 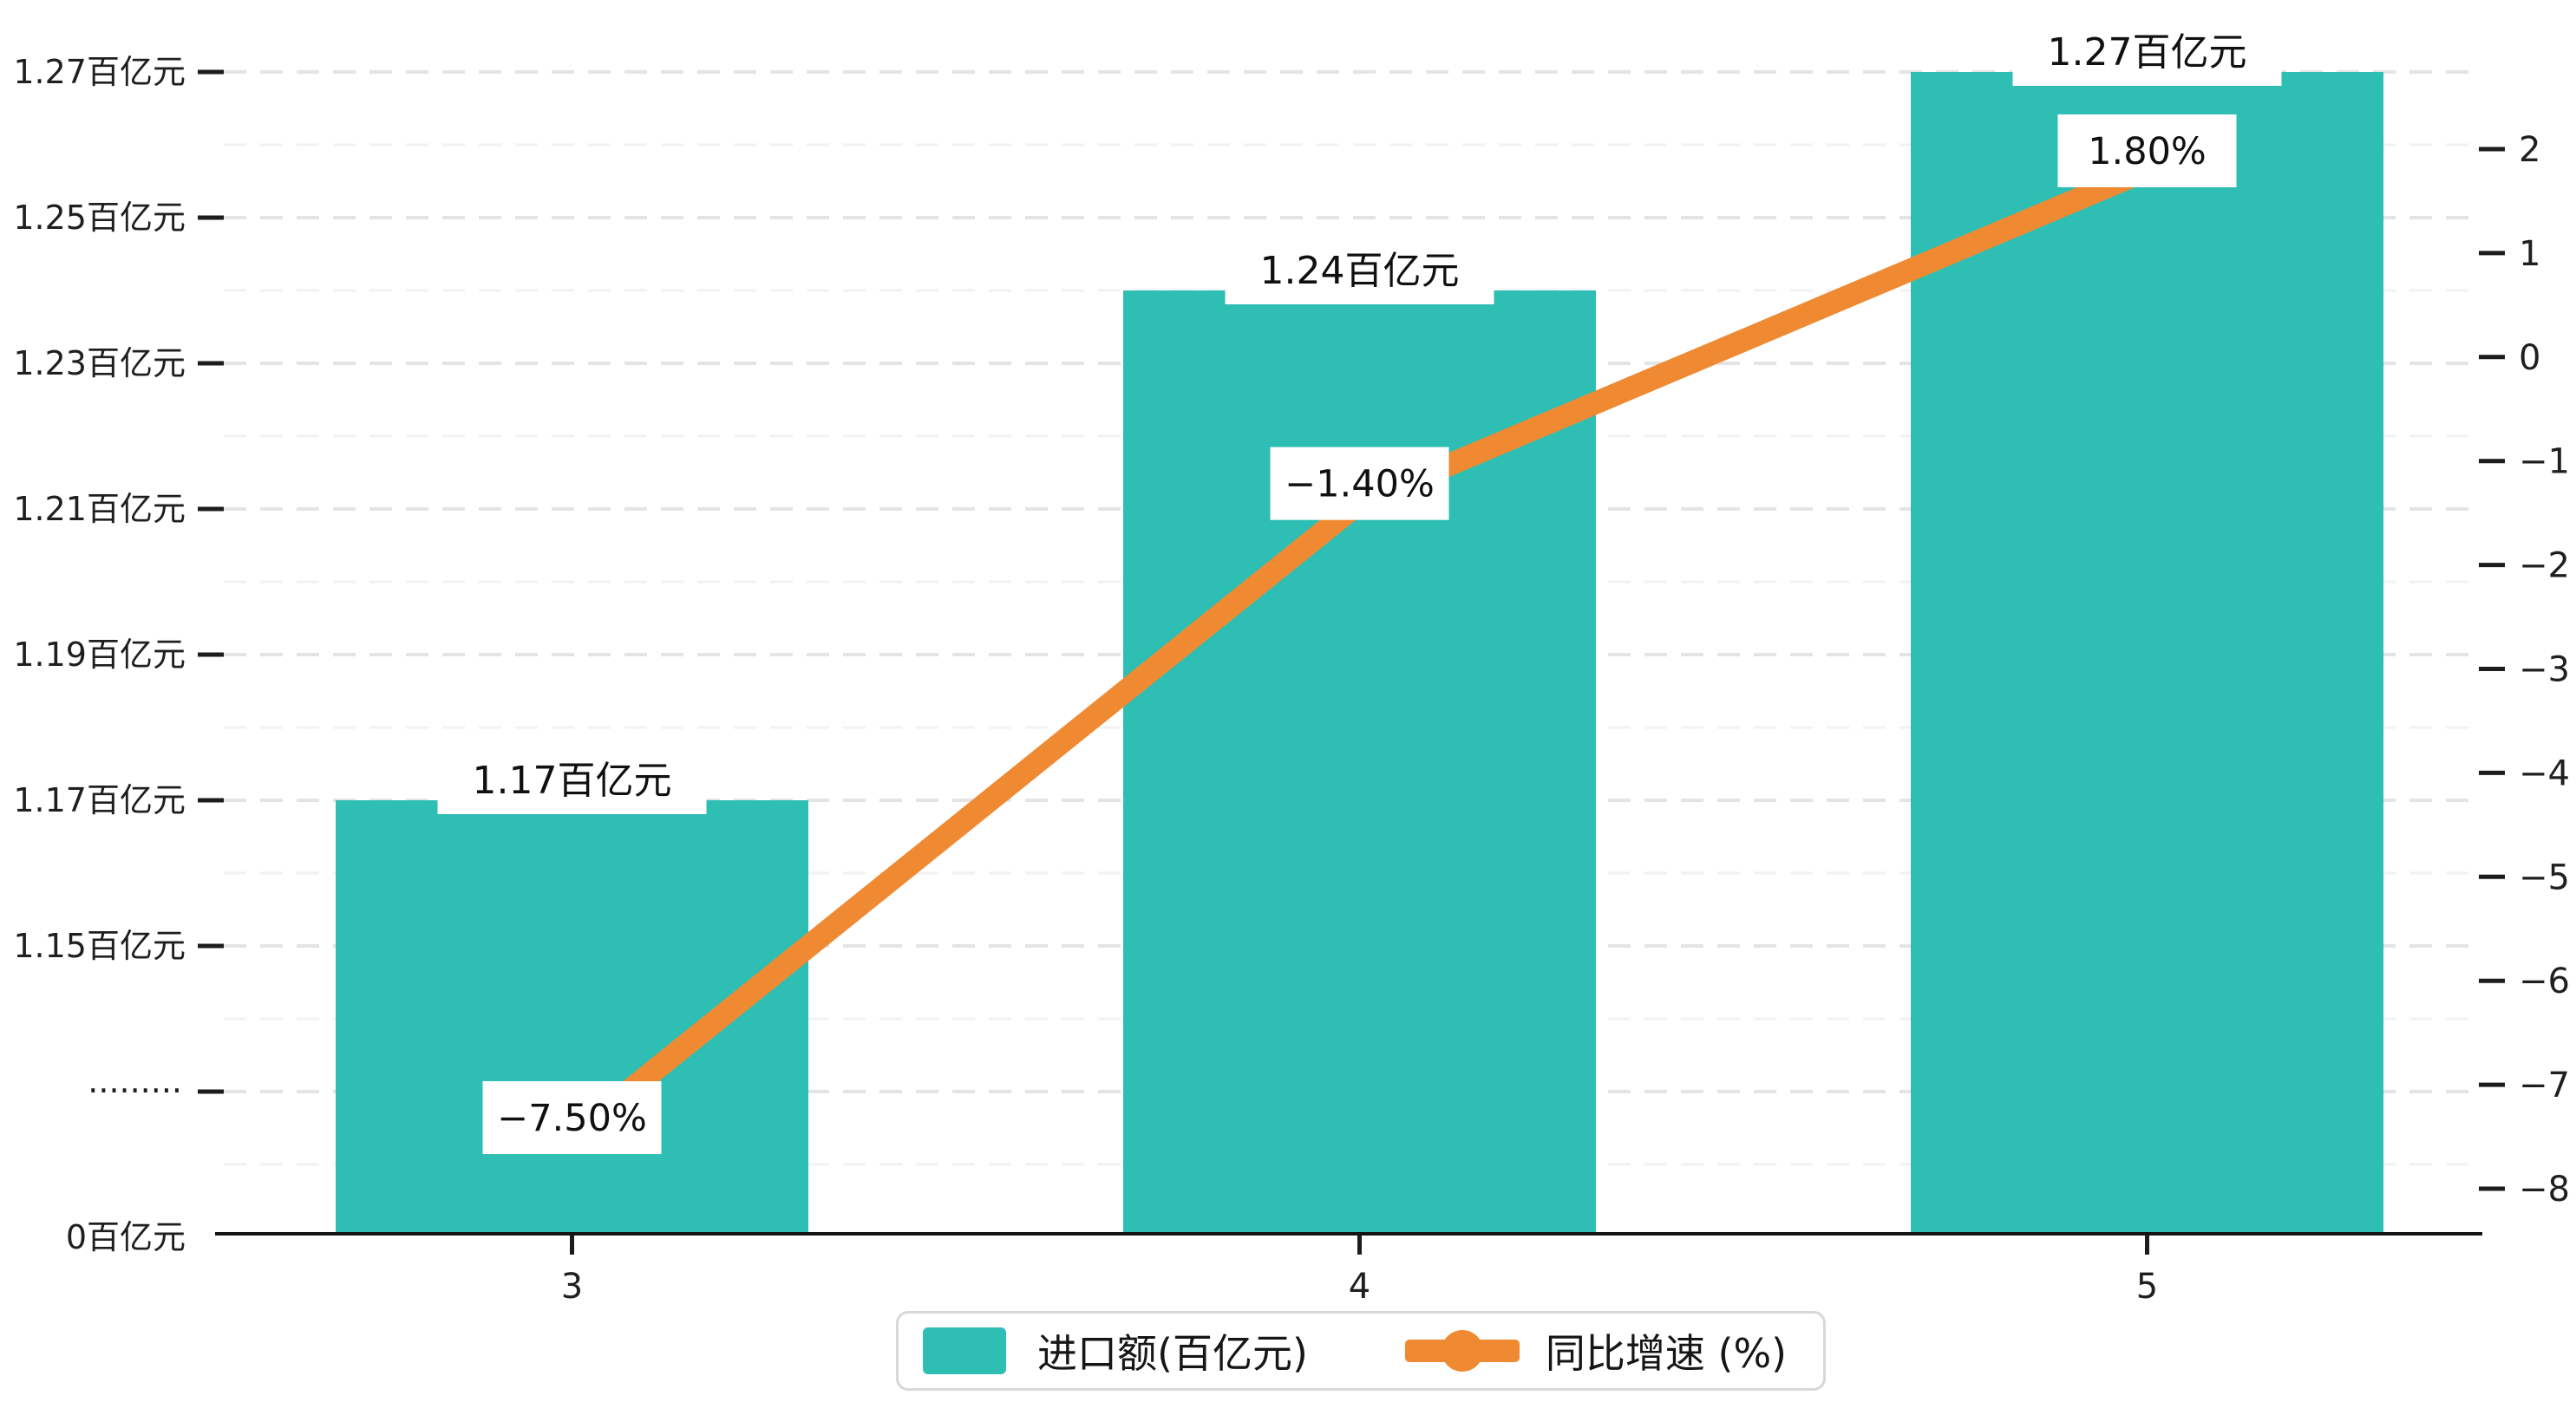 I want to click on rate-value-label: −7.50%, so click(x=572, y=1118).